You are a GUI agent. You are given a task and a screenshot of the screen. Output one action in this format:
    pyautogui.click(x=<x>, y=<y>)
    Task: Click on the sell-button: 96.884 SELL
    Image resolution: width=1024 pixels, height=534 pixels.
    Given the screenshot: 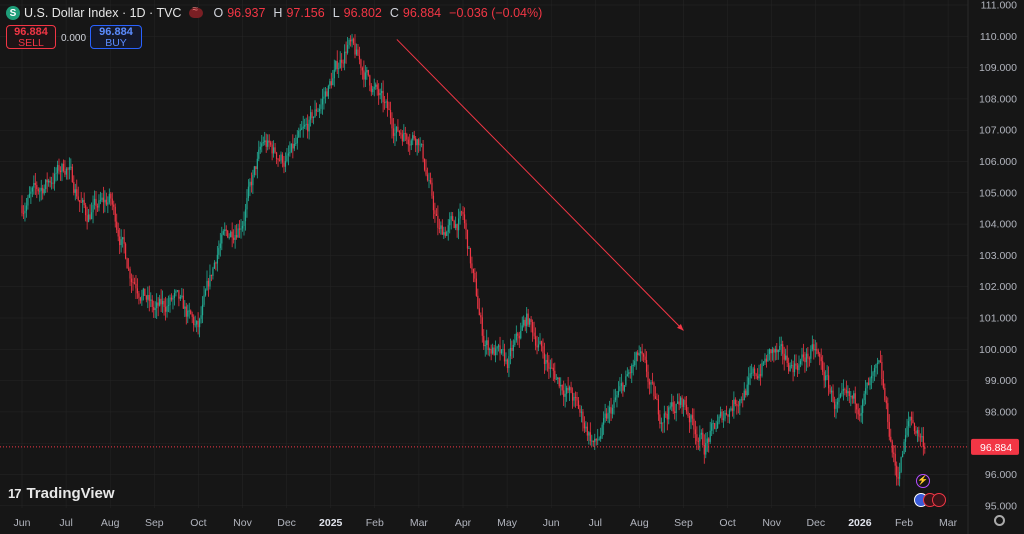 What is the action you would take?
    pyautogui.click(x=31, y=37)
    